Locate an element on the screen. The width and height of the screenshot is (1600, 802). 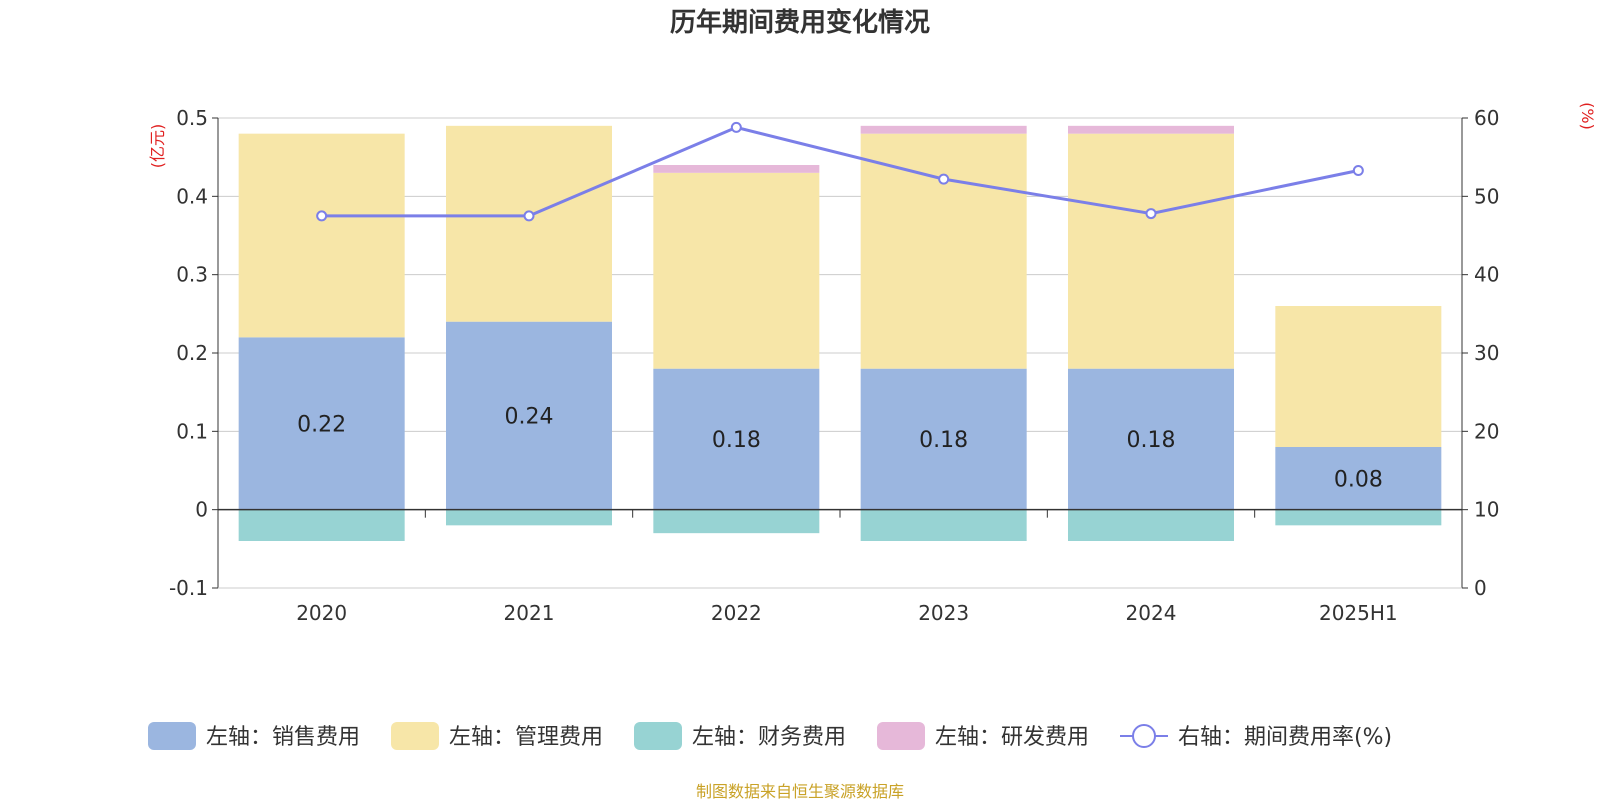
data-label: 0.08 is located at coordinates (1358, 479).